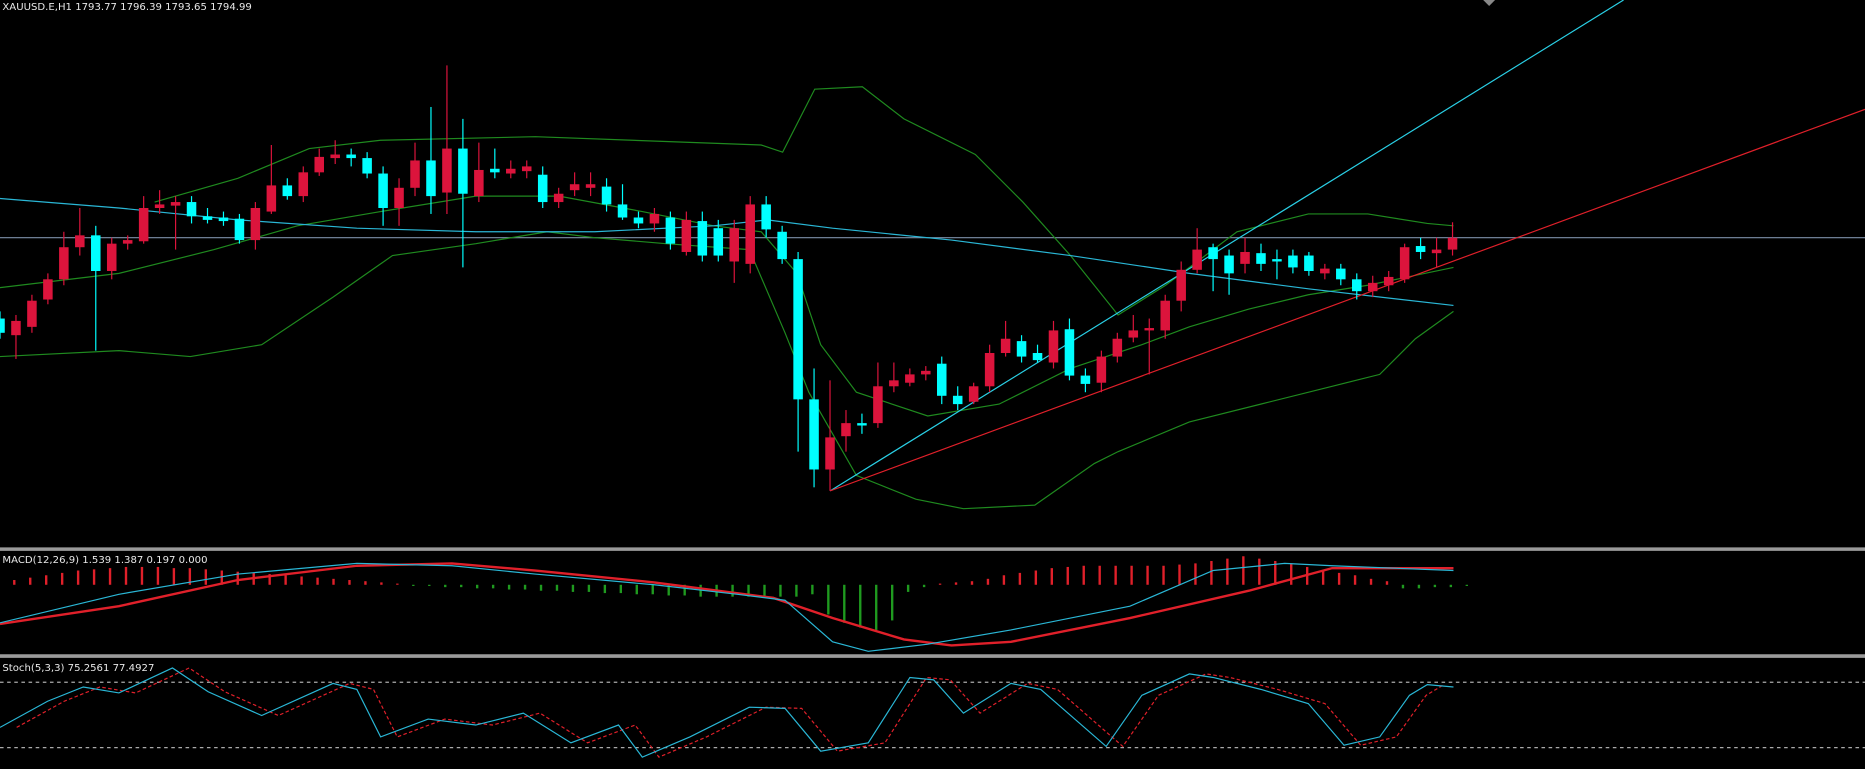 The height and width of the screenshot is (769, 1865). I want to click on macd-signal, so click(727, 604).